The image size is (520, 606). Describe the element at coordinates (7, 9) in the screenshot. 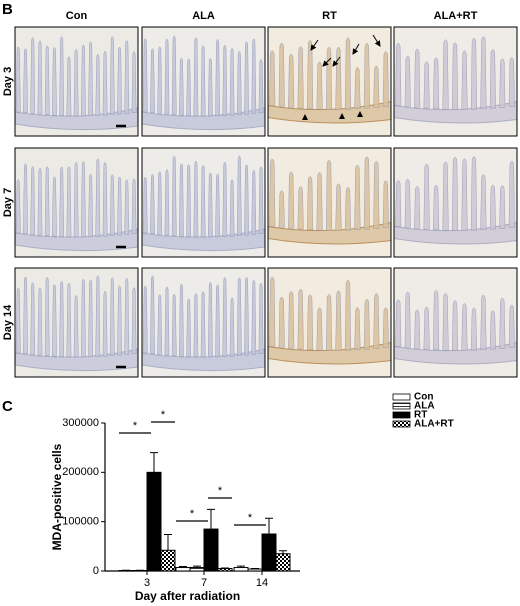

I see `panel-label: B` at that location.